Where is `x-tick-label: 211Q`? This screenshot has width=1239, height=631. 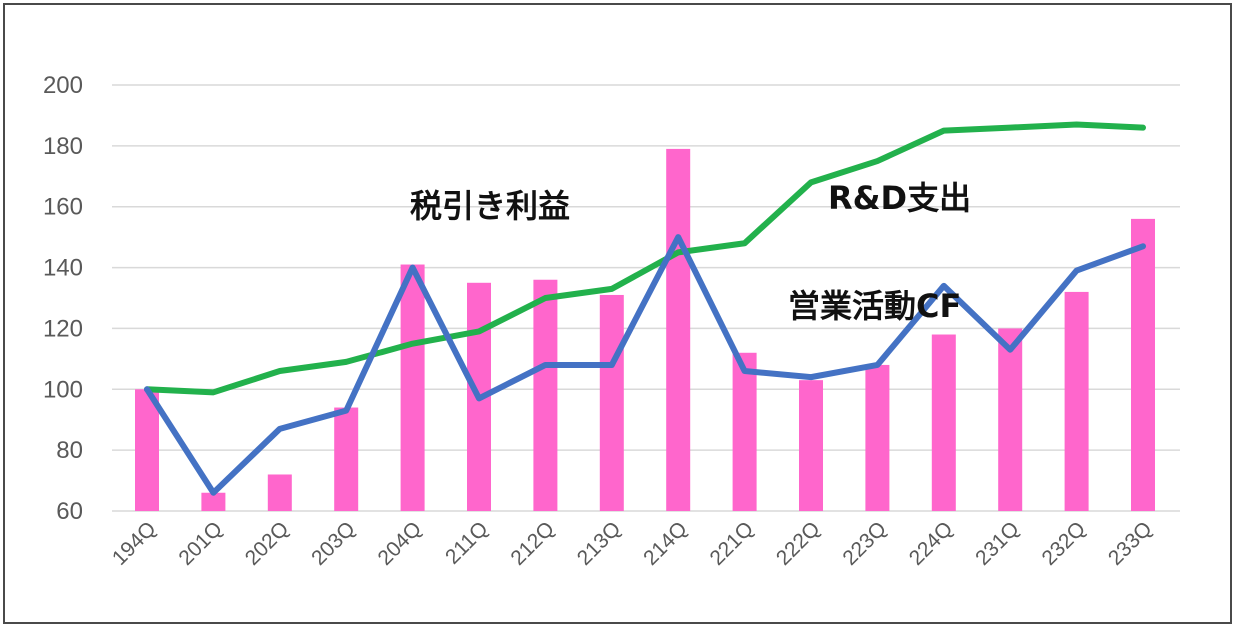 x-tick-label: 211Q is located at coordinates (466, 542).